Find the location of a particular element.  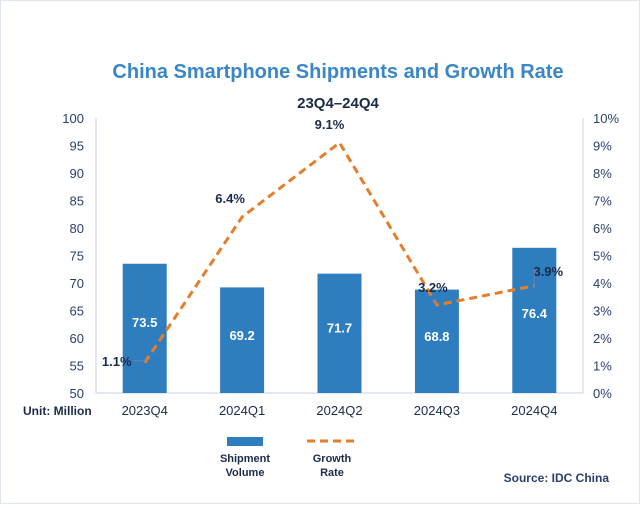

growth-rate-label: 3.9% is located at coordinates (548, 271).